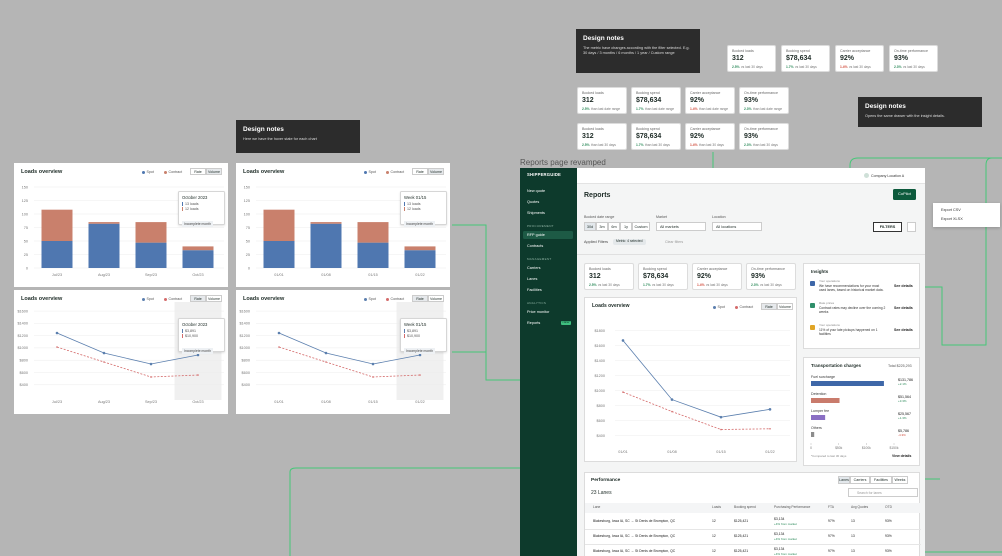 Image resolution: width=1002 pixels, height=556 pixels. What do you see at coordinates (599, 346) in the screenshot?
I see `y-tick-label: $1600` at bounding box center [599, 346].